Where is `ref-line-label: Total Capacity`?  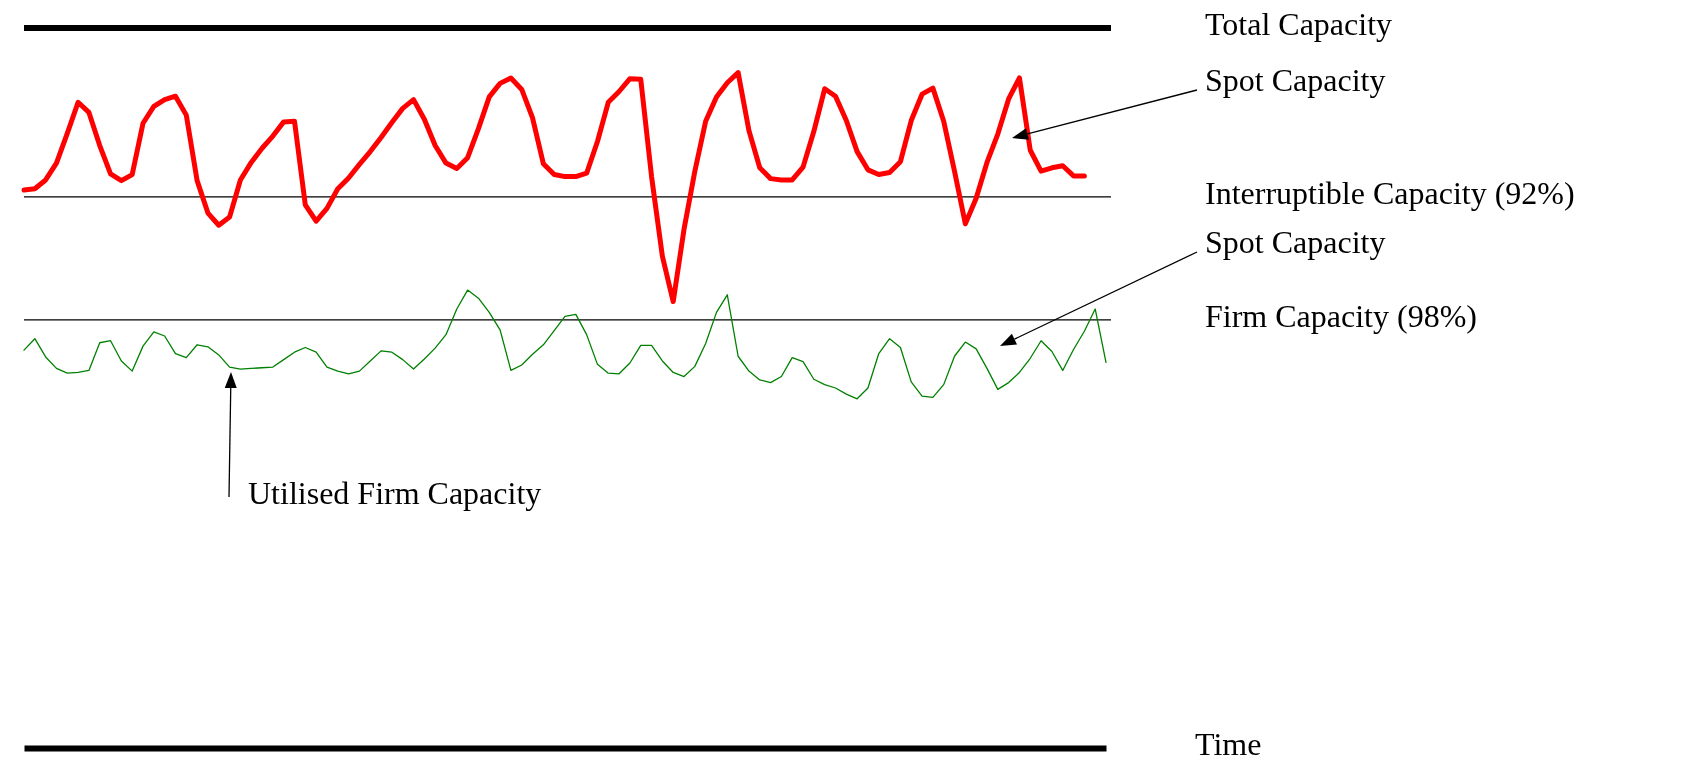
ref-line-label: Total Capacity is located at coordinates (1299, 24).